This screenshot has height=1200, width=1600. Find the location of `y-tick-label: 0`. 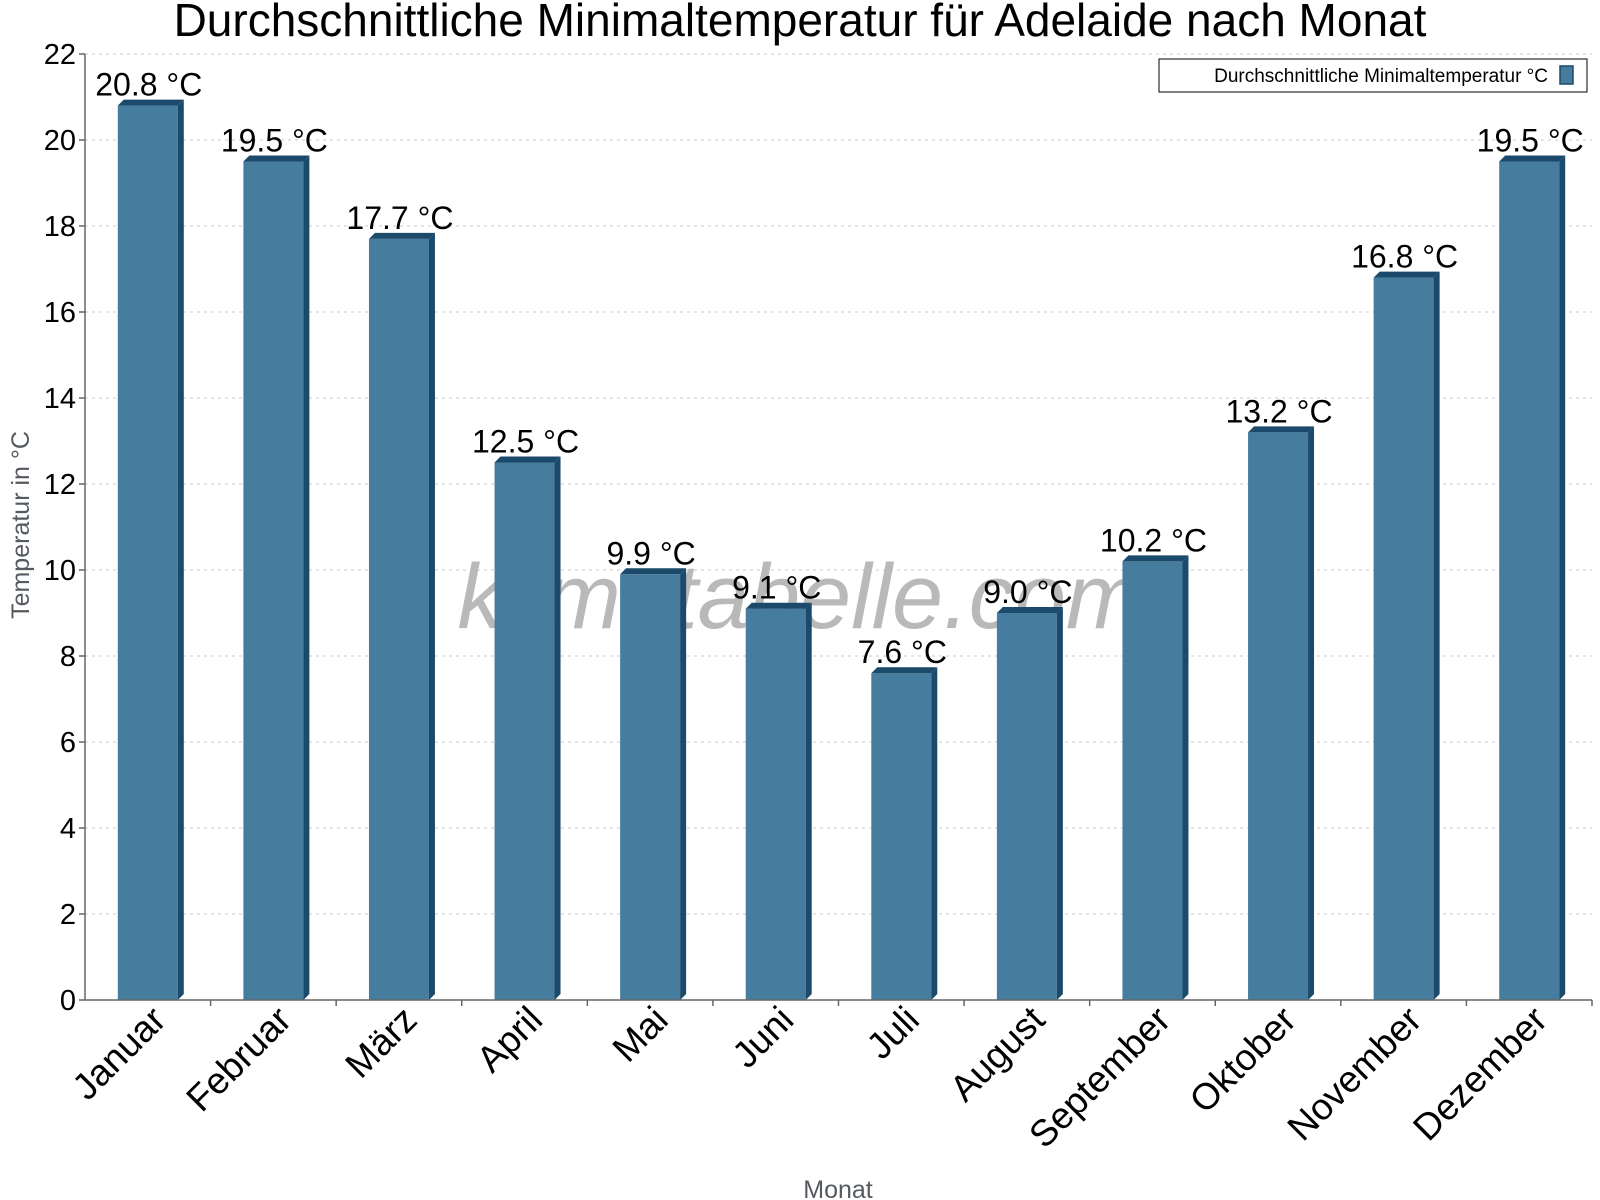

y-tick-label: 0 is located at coordinates (68, 1001).